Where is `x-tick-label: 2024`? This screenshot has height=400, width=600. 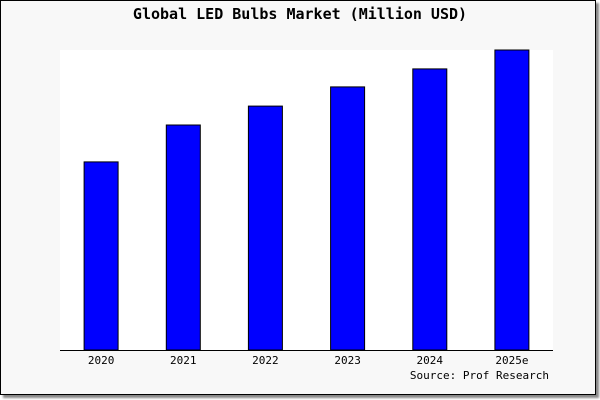
x-tick-label: 2024 is located at coordinates (430, 360).